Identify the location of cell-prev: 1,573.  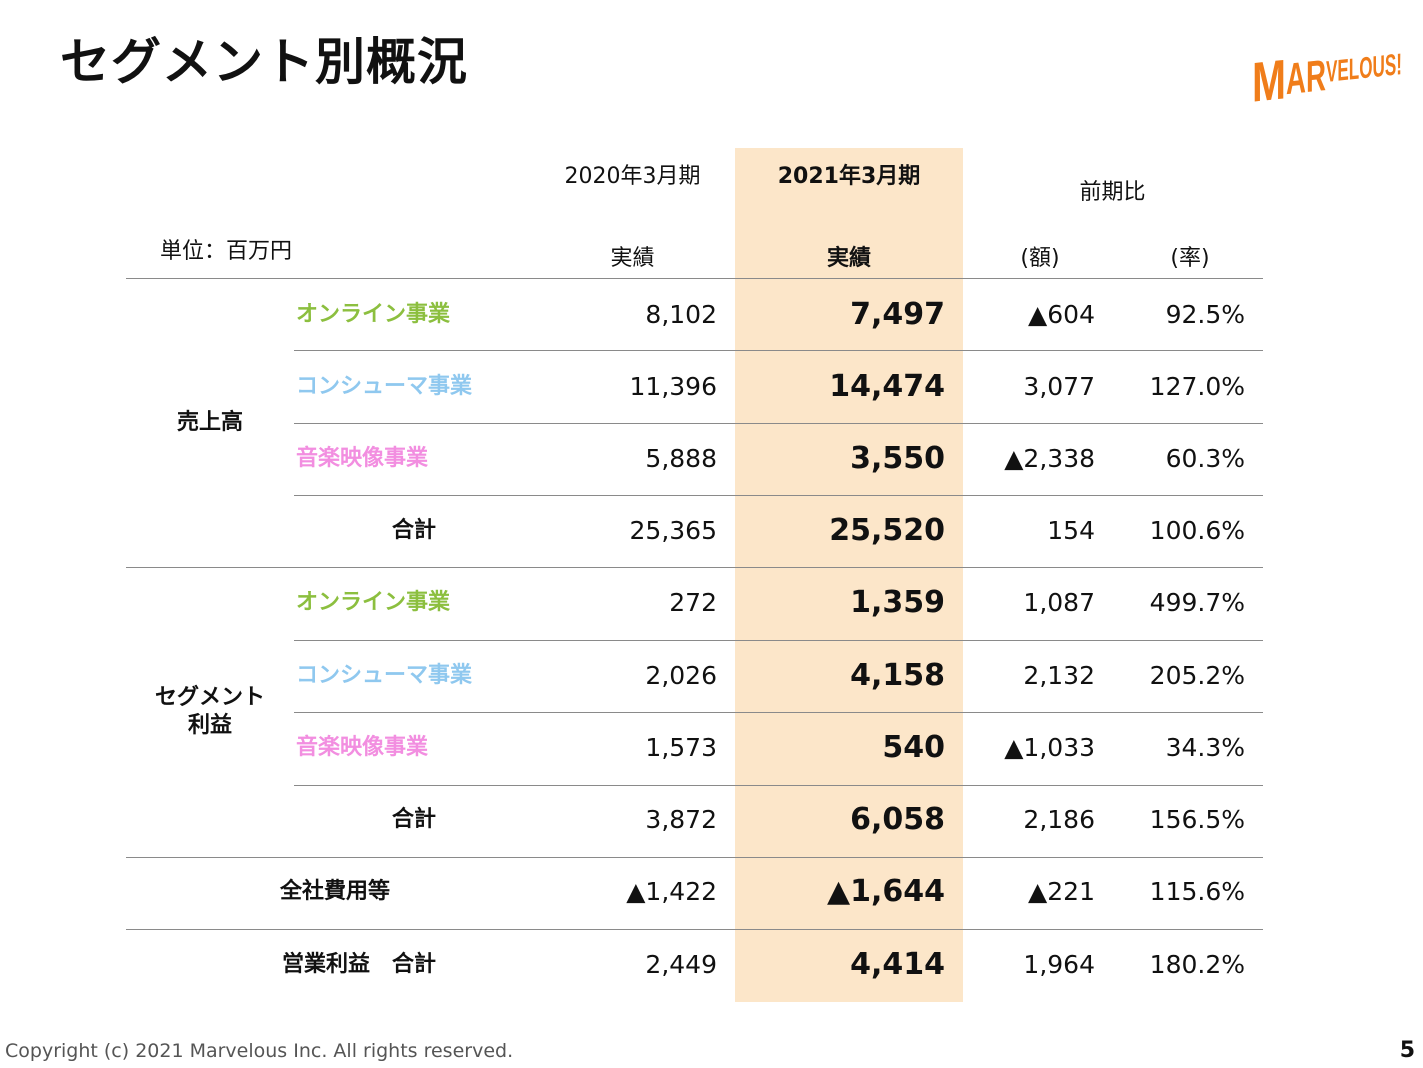
(681, 747).